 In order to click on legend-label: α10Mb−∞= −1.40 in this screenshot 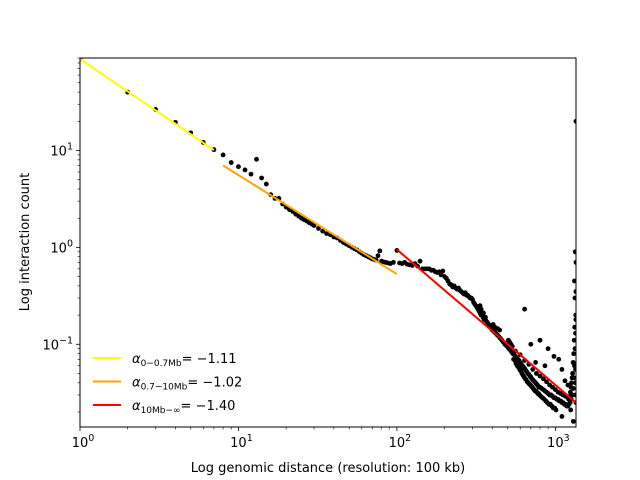, I will do `click(183, 407)`.